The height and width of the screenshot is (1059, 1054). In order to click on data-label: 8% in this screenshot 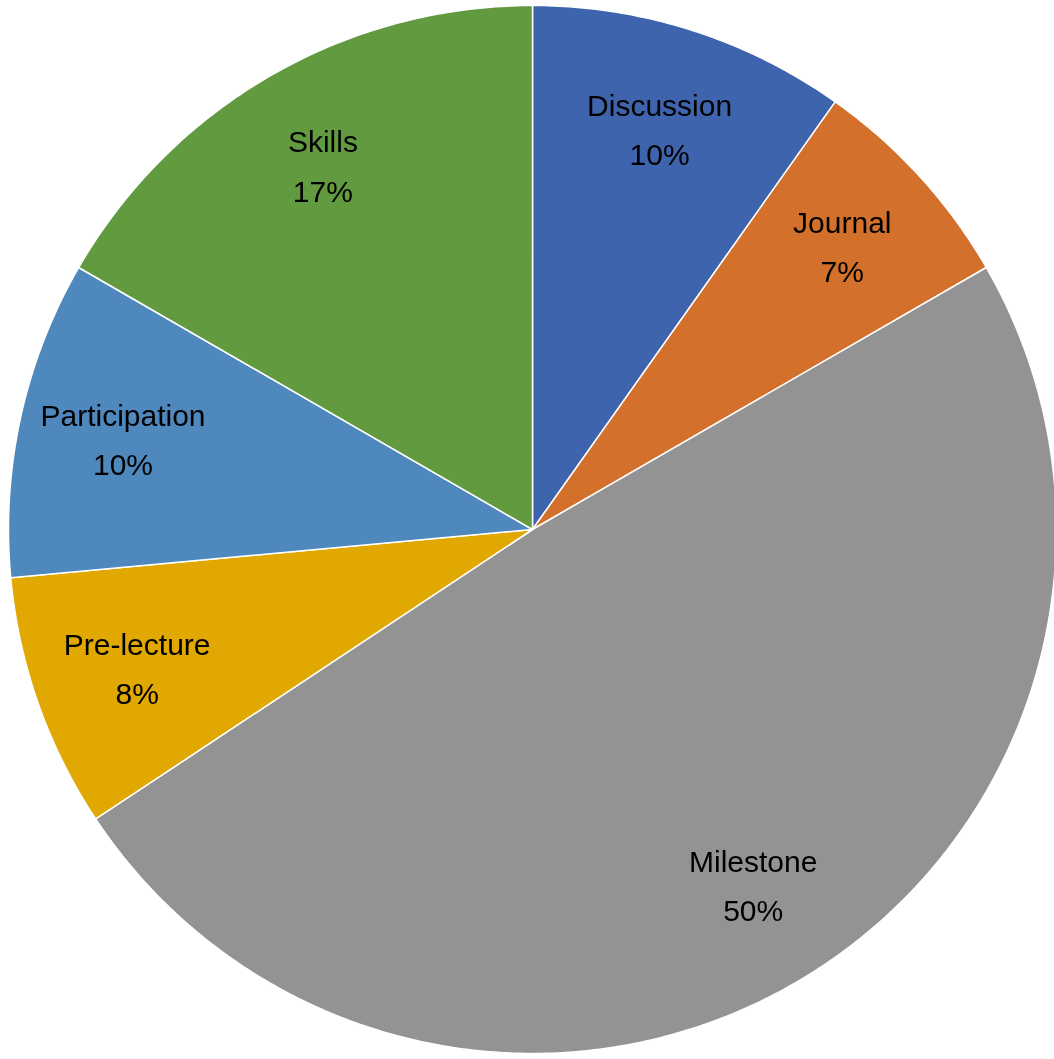, I will do `click(137, 694)`.